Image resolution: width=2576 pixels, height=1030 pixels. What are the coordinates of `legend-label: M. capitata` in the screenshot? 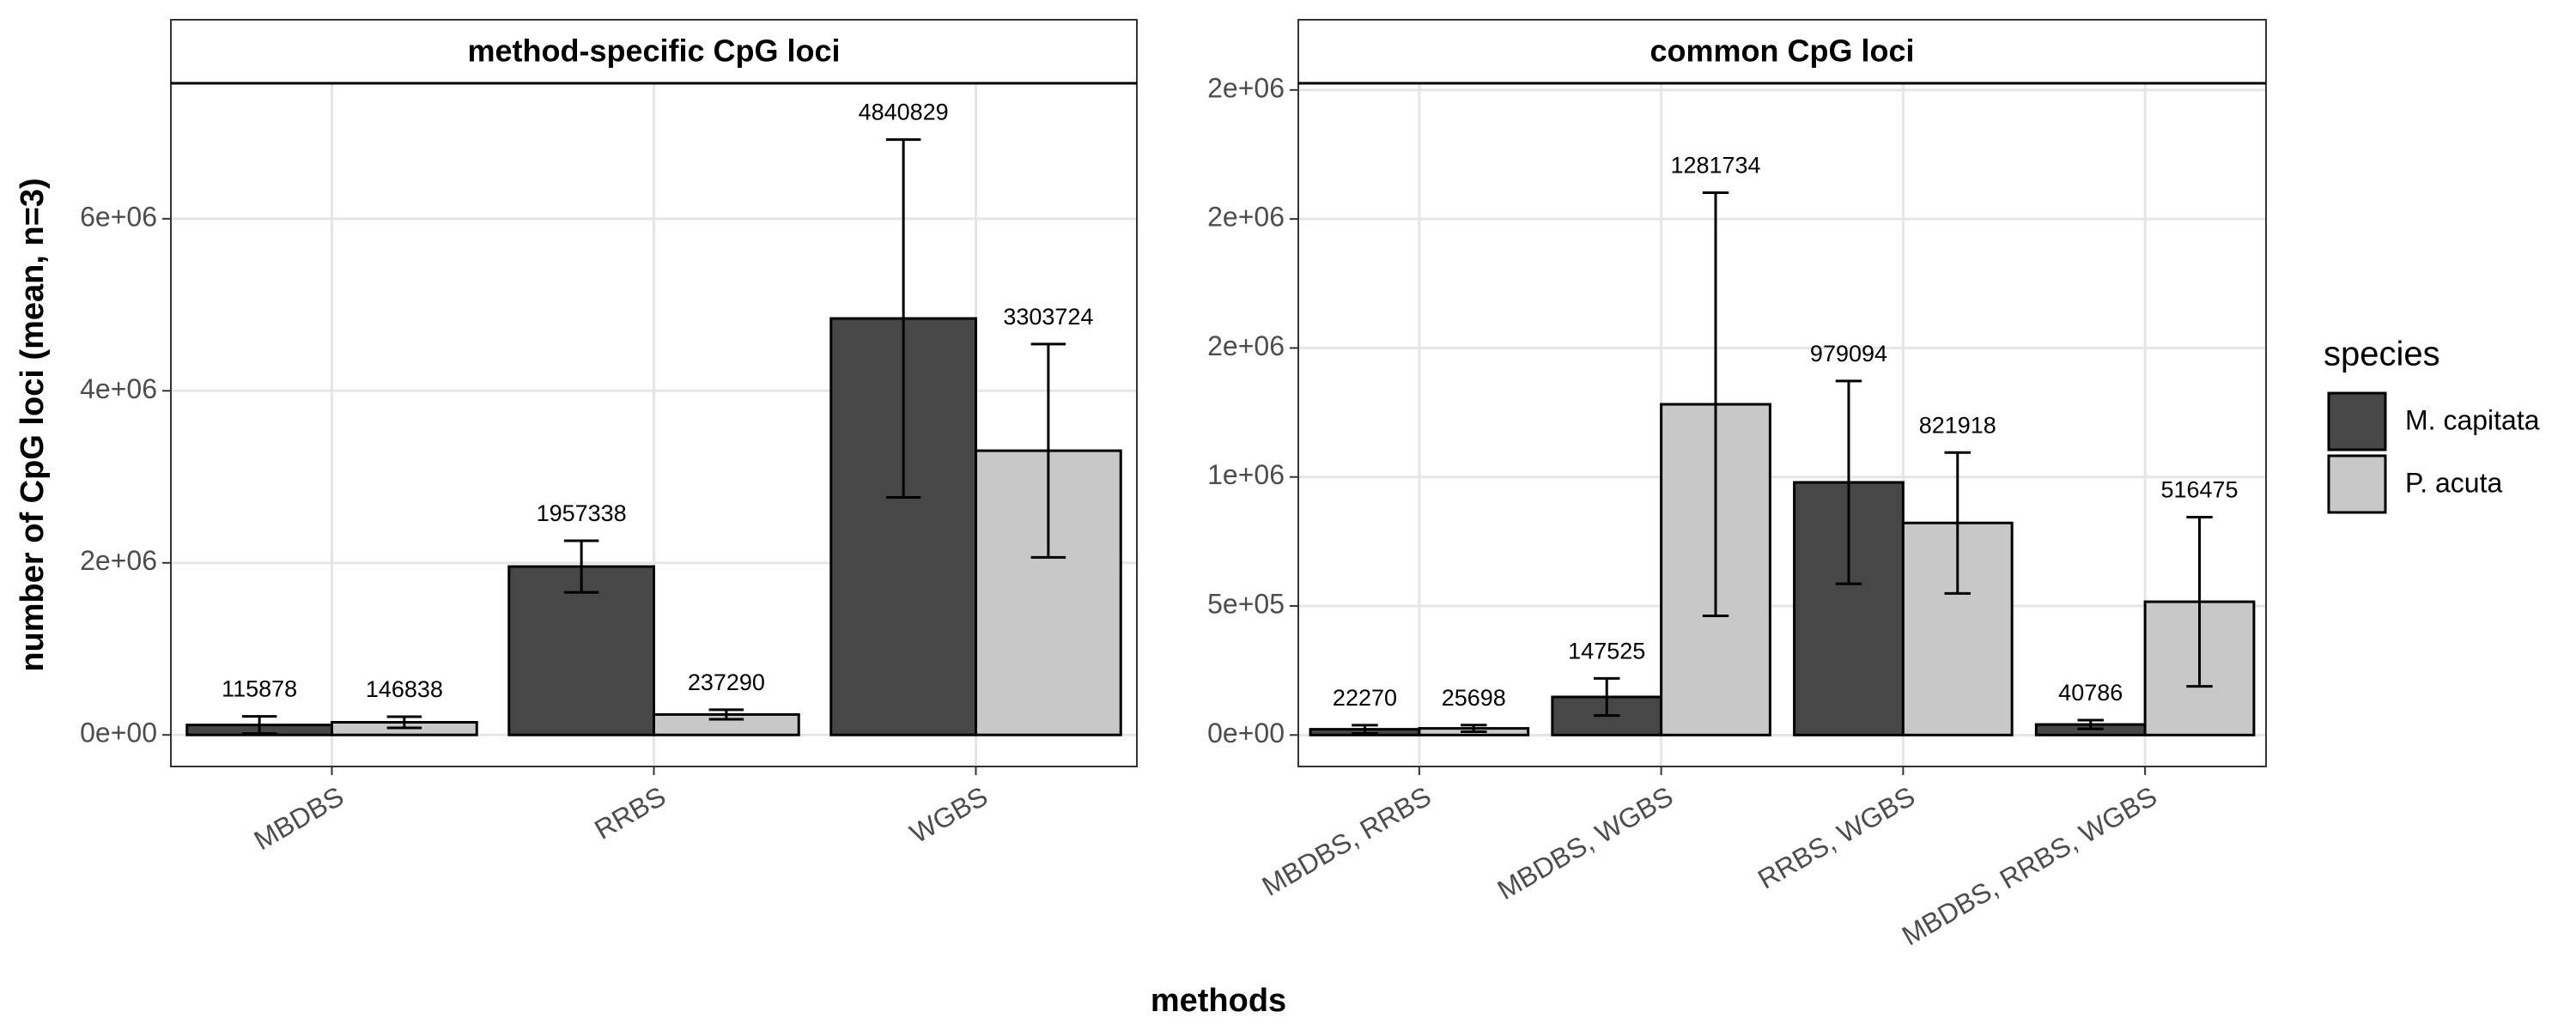 It's located at (2472, 419).